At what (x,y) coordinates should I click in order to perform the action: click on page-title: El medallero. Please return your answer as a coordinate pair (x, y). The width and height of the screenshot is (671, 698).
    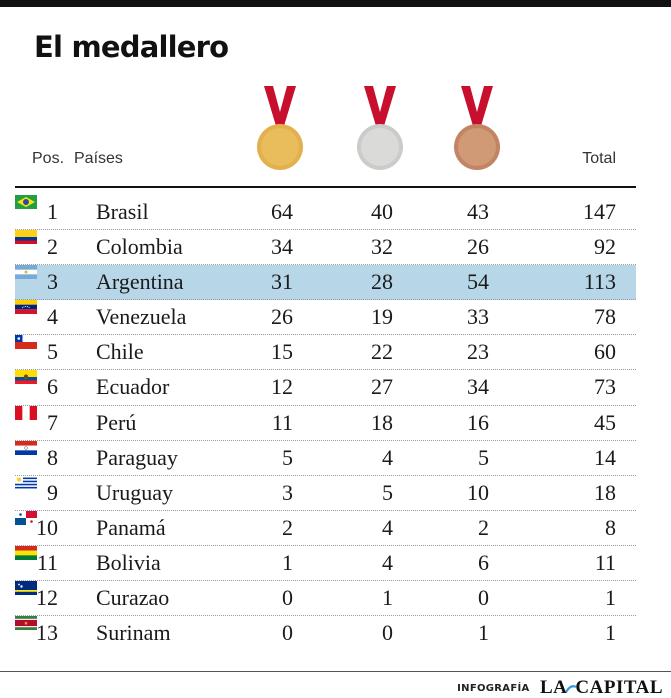
    Looking at the image, I should click on (131, 47).